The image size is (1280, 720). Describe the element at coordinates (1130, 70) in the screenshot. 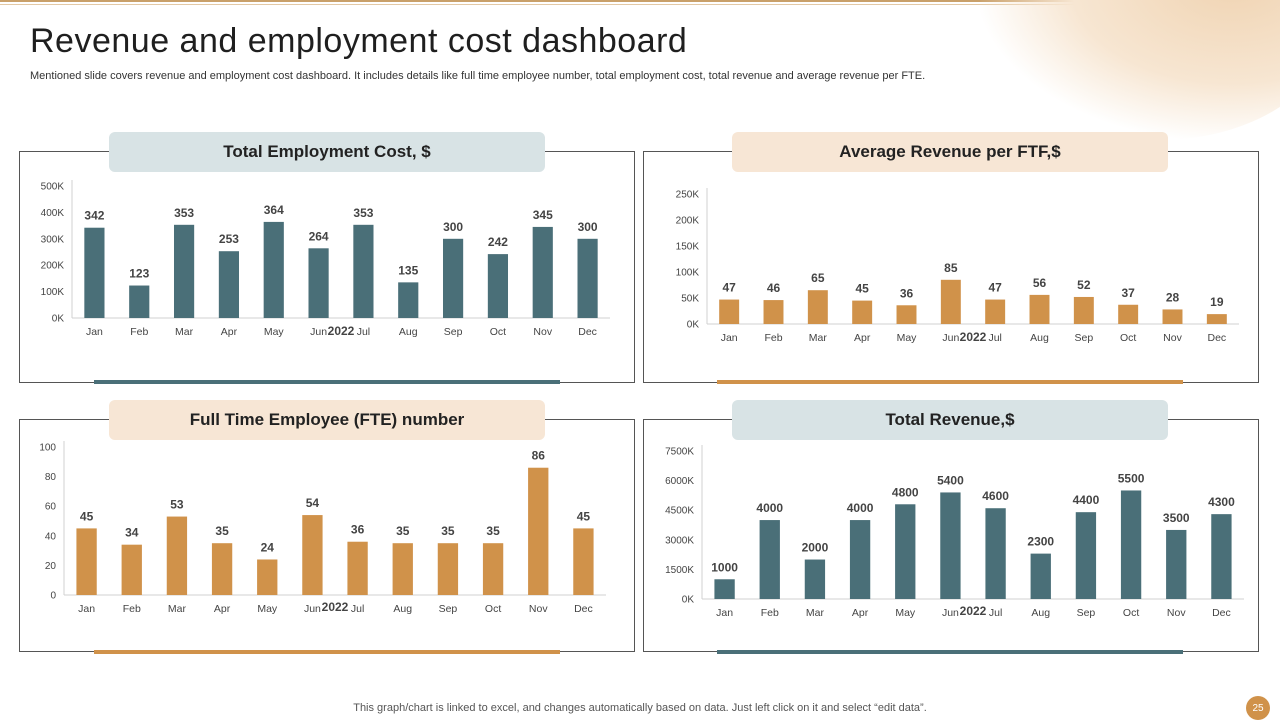

I see `decorative-corner-shape` at that location.